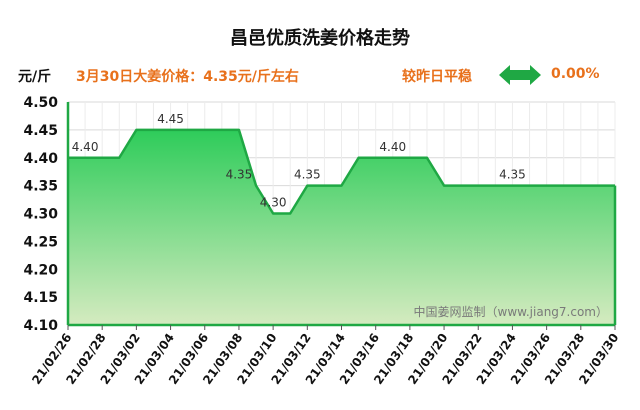  I want to click on double-arrow-icon, so click(520, 75).